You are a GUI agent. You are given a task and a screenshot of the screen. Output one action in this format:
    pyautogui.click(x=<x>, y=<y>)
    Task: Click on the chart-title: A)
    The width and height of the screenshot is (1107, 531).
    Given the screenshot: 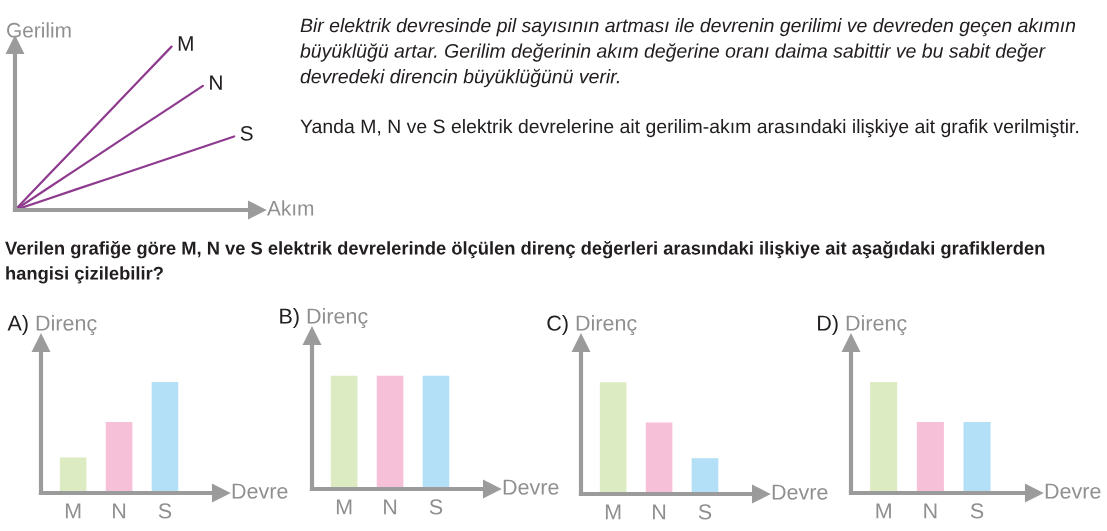 What is the action you would take?
    pyautogui.click(x=17, y=325)
    